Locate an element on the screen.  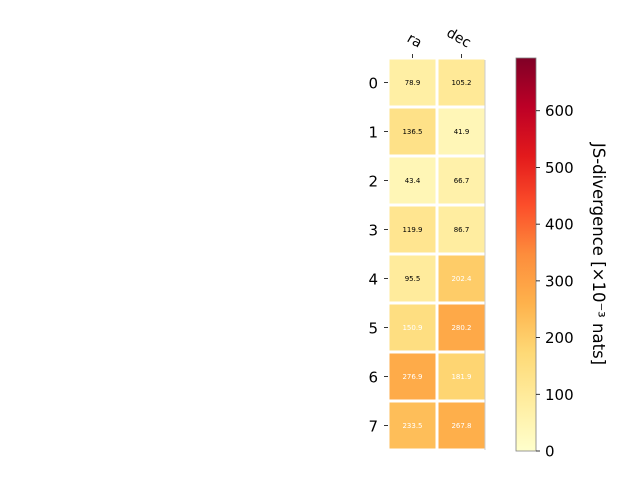
y-tick-label: 2 is located at coordinates (373, 182).